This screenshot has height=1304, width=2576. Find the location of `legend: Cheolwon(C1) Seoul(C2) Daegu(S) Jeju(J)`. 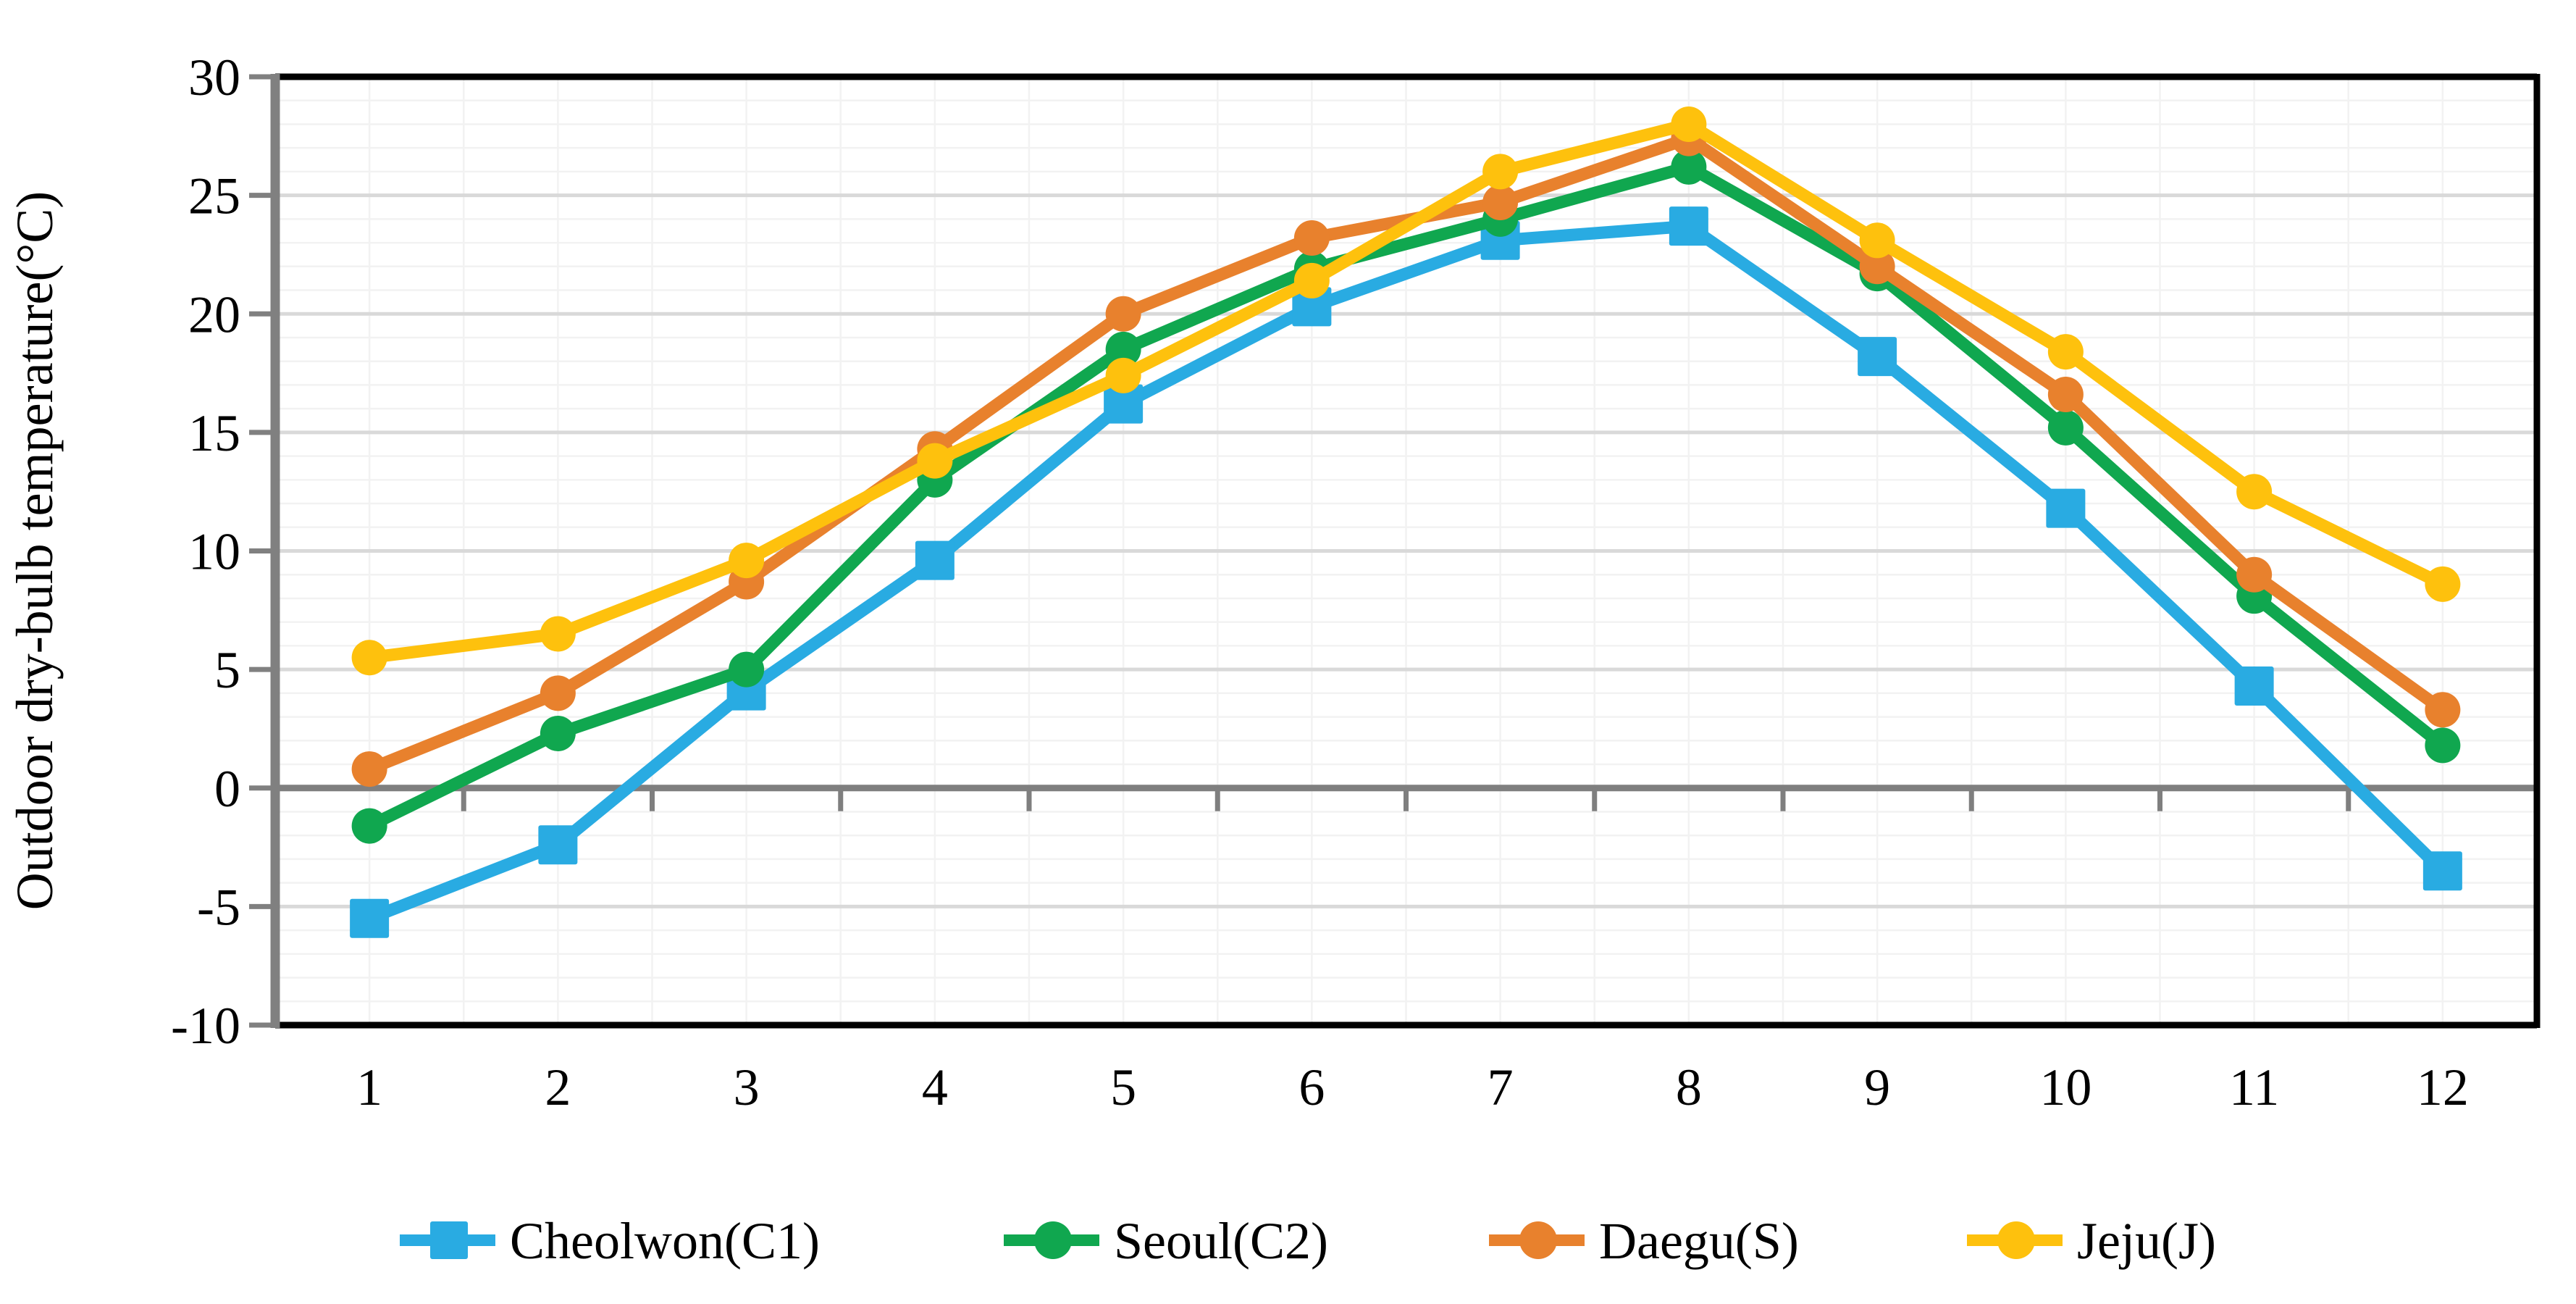

legend: Cheolwon(C1) Seoul(C2) Daegu(S) Jeju(J) is located at coordinates (1308, 1241).